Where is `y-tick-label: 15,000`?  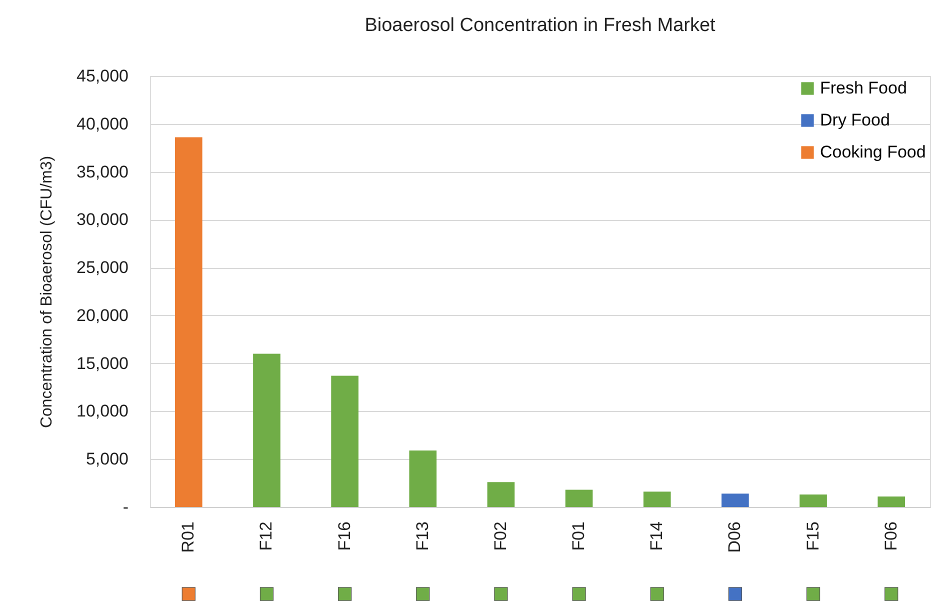
y-tick-label: 15,000 is located at coordinates (102, 363).